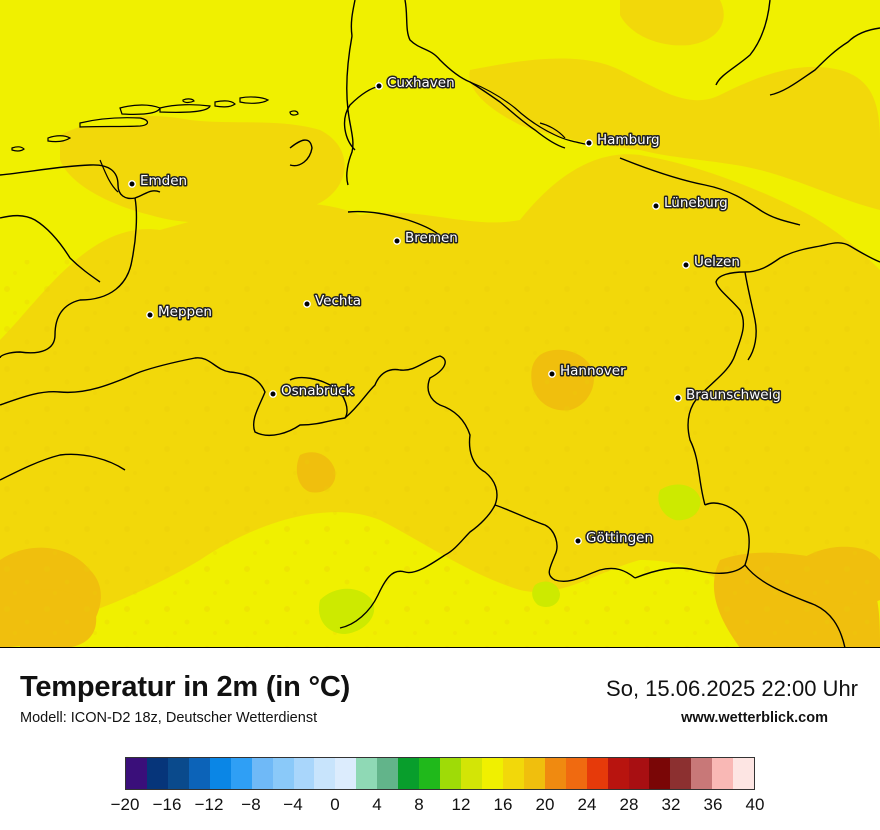 This screenshot has width=880, height=830. I want to click on legend-tick-label: 40, so click(755, 804).